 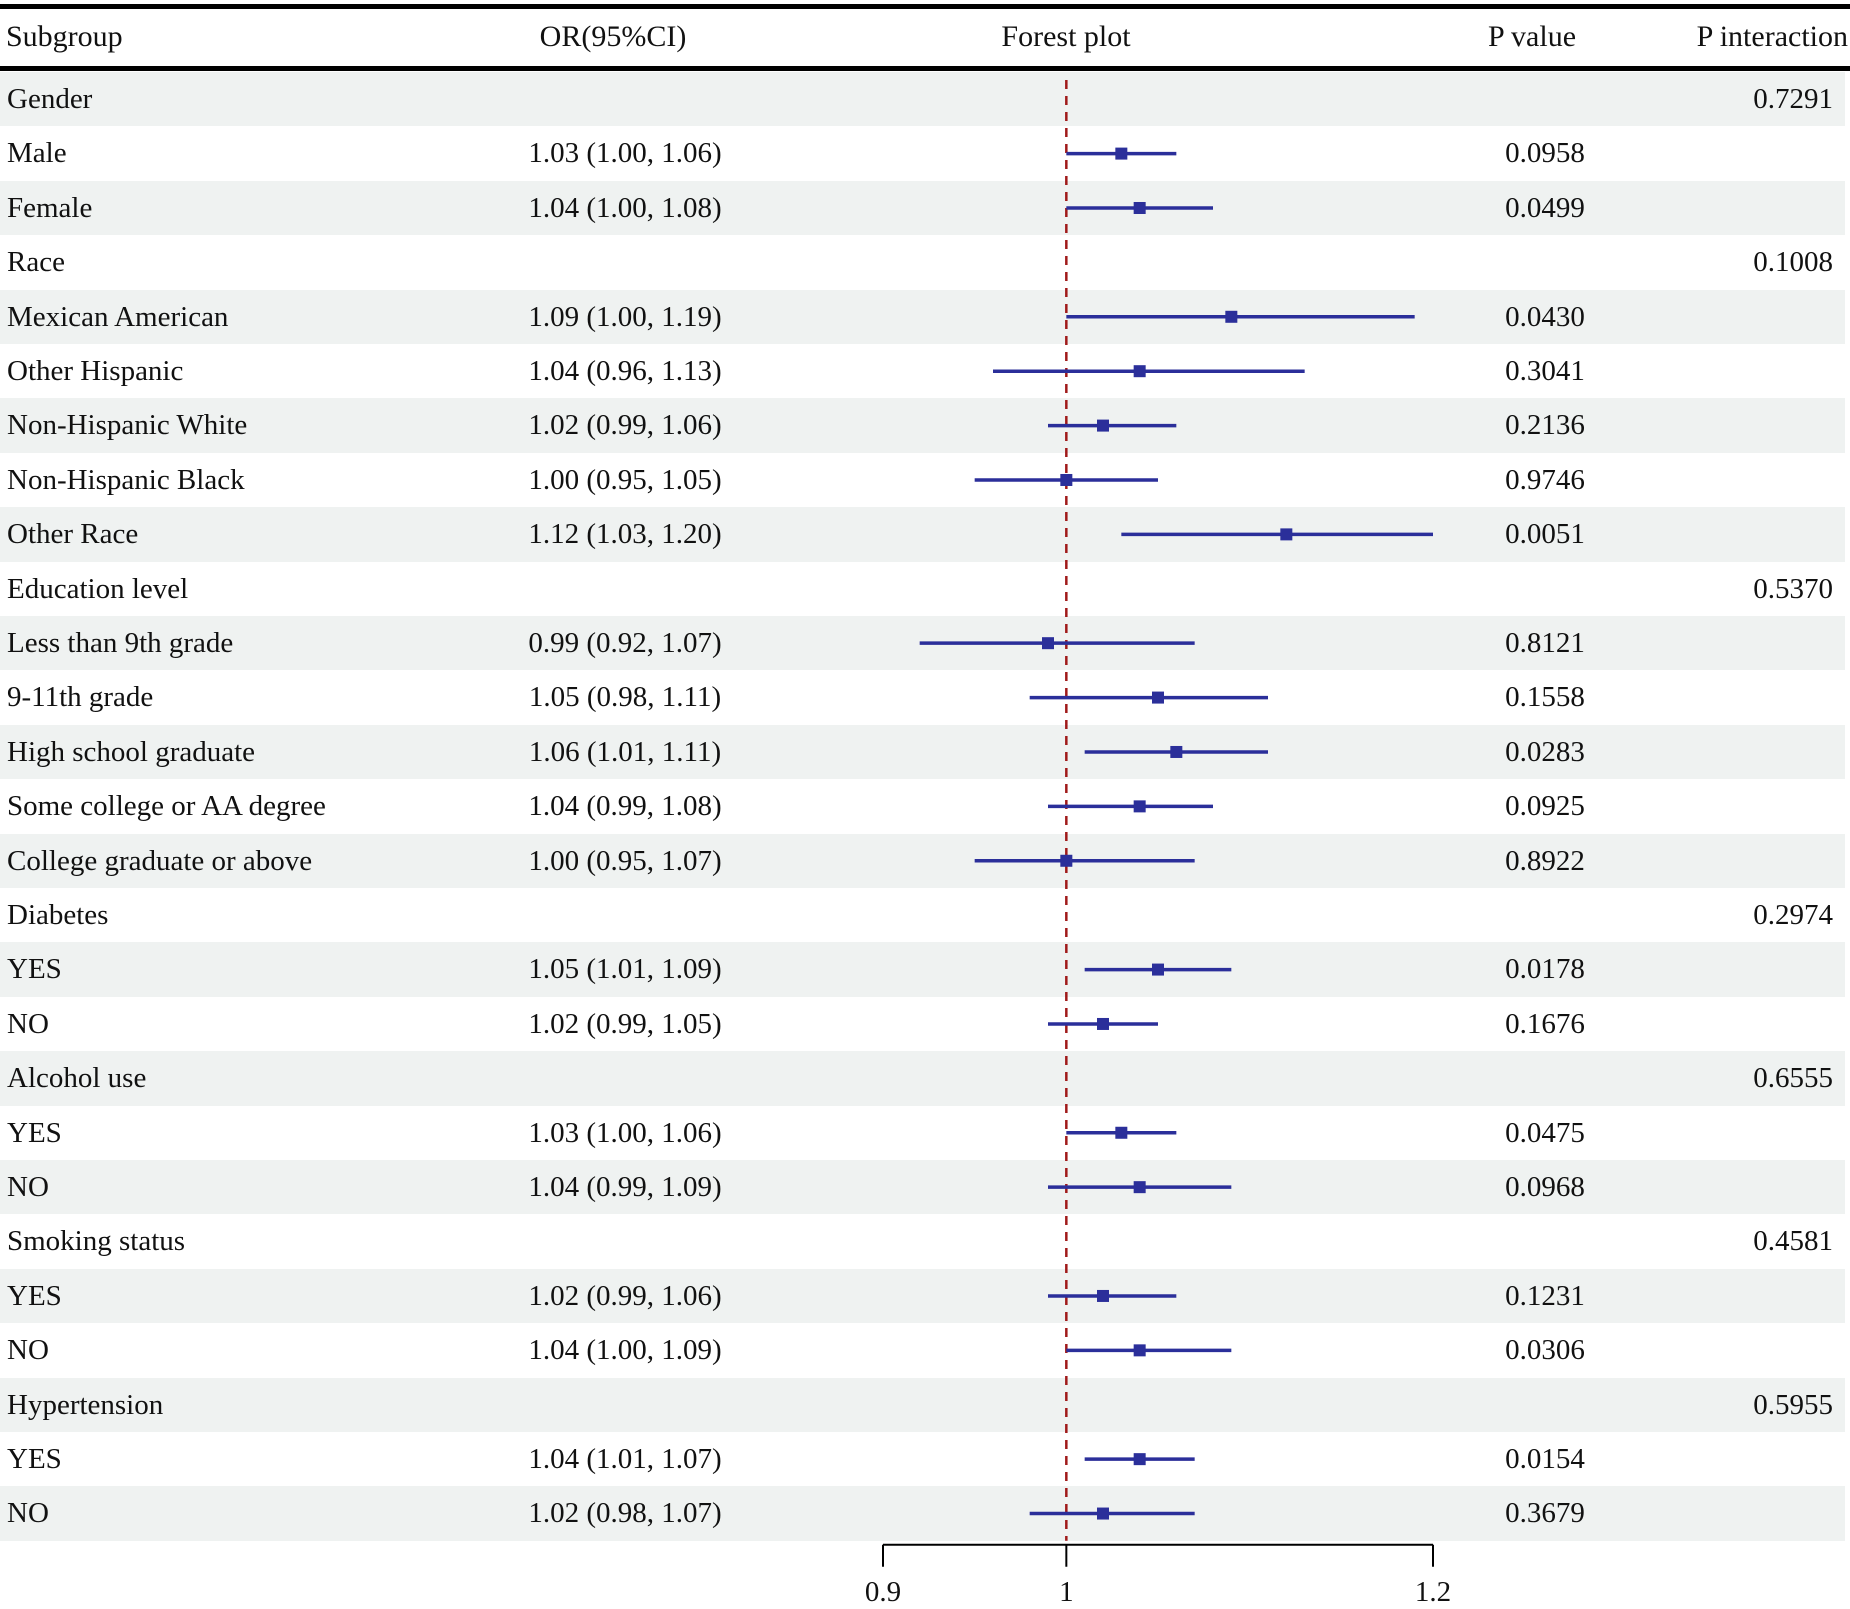 What do you see at coordinates (118, 316) in the screenshot?
I see `subgroup-label: Mexican American` at bounding box center [118, 316].